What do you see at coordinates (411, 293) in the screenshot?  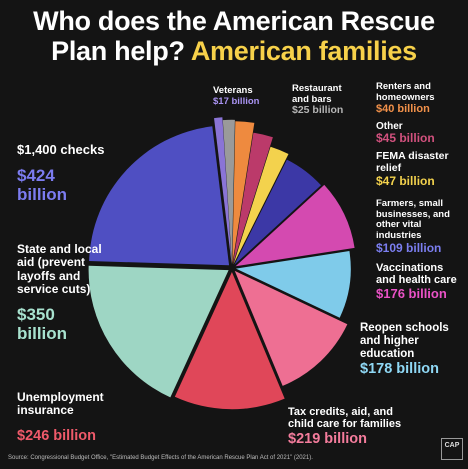 I see `label-value: $176 billion` at bounding box center [411, 293].